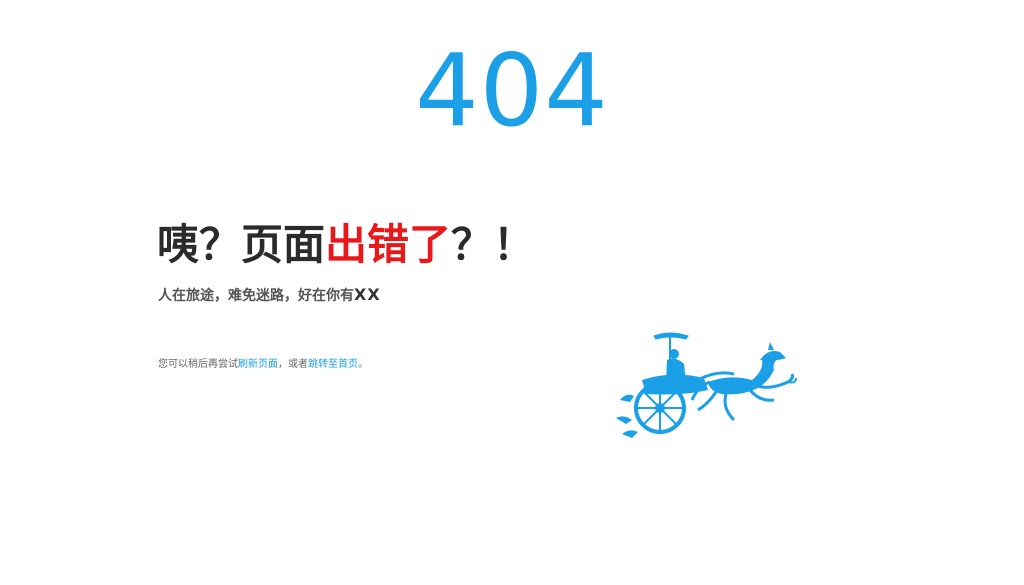 The image size is (1024, 585). What do you see at coordinates (388, 244) in the screenshot?
I see `headline-error-highlight: 出错了` at bounding box center [388, 244].